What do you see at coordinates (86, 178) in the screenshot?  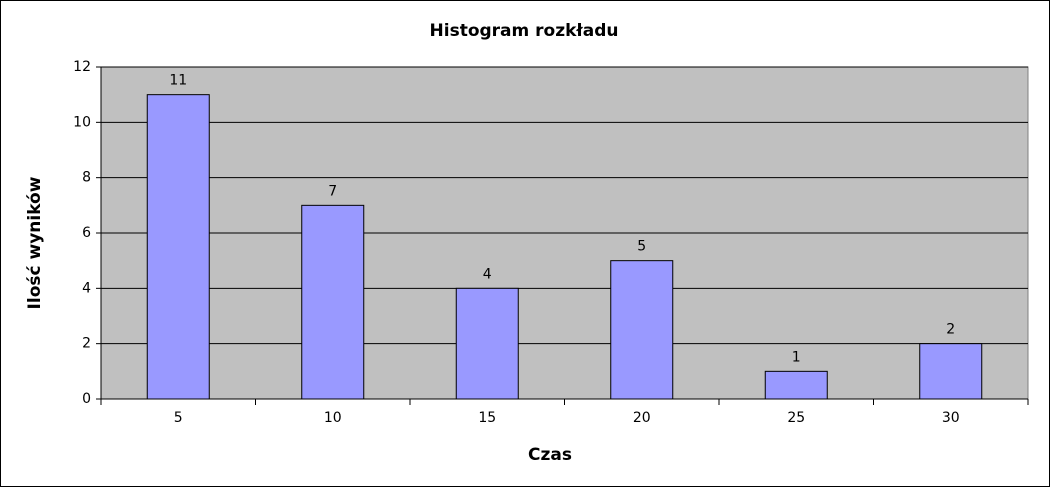 I see `y-tick-label: 8` at bounding box center [86, 178].